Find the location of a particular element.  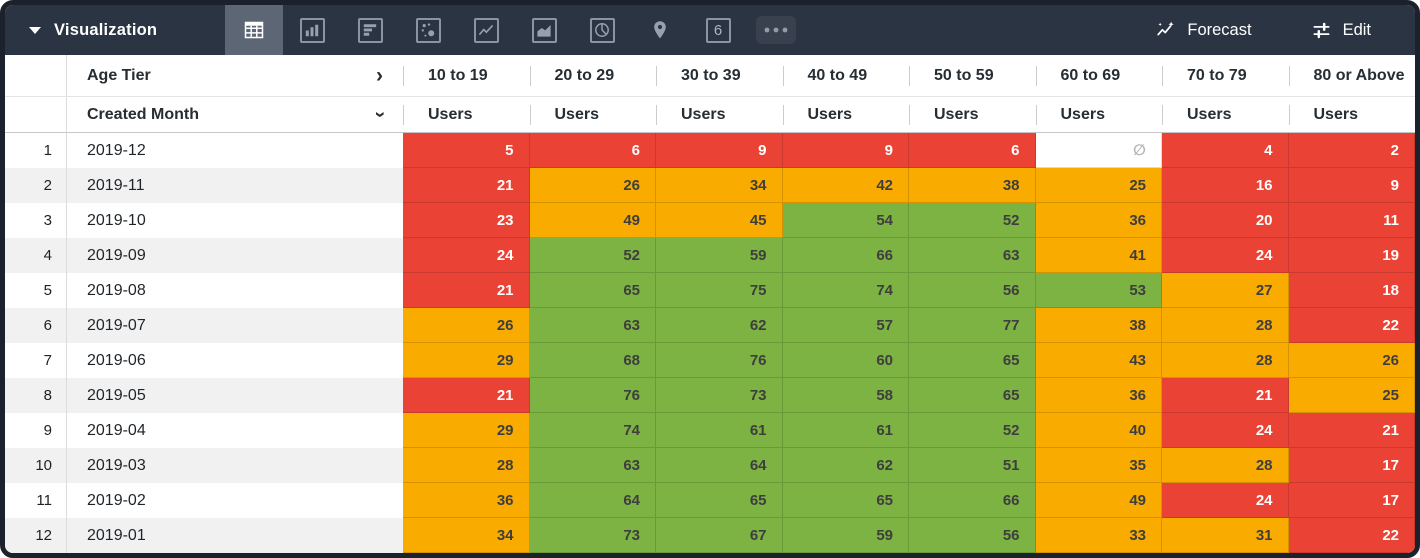

month-cell: 2019-04 is located at coordinates (116, 430).